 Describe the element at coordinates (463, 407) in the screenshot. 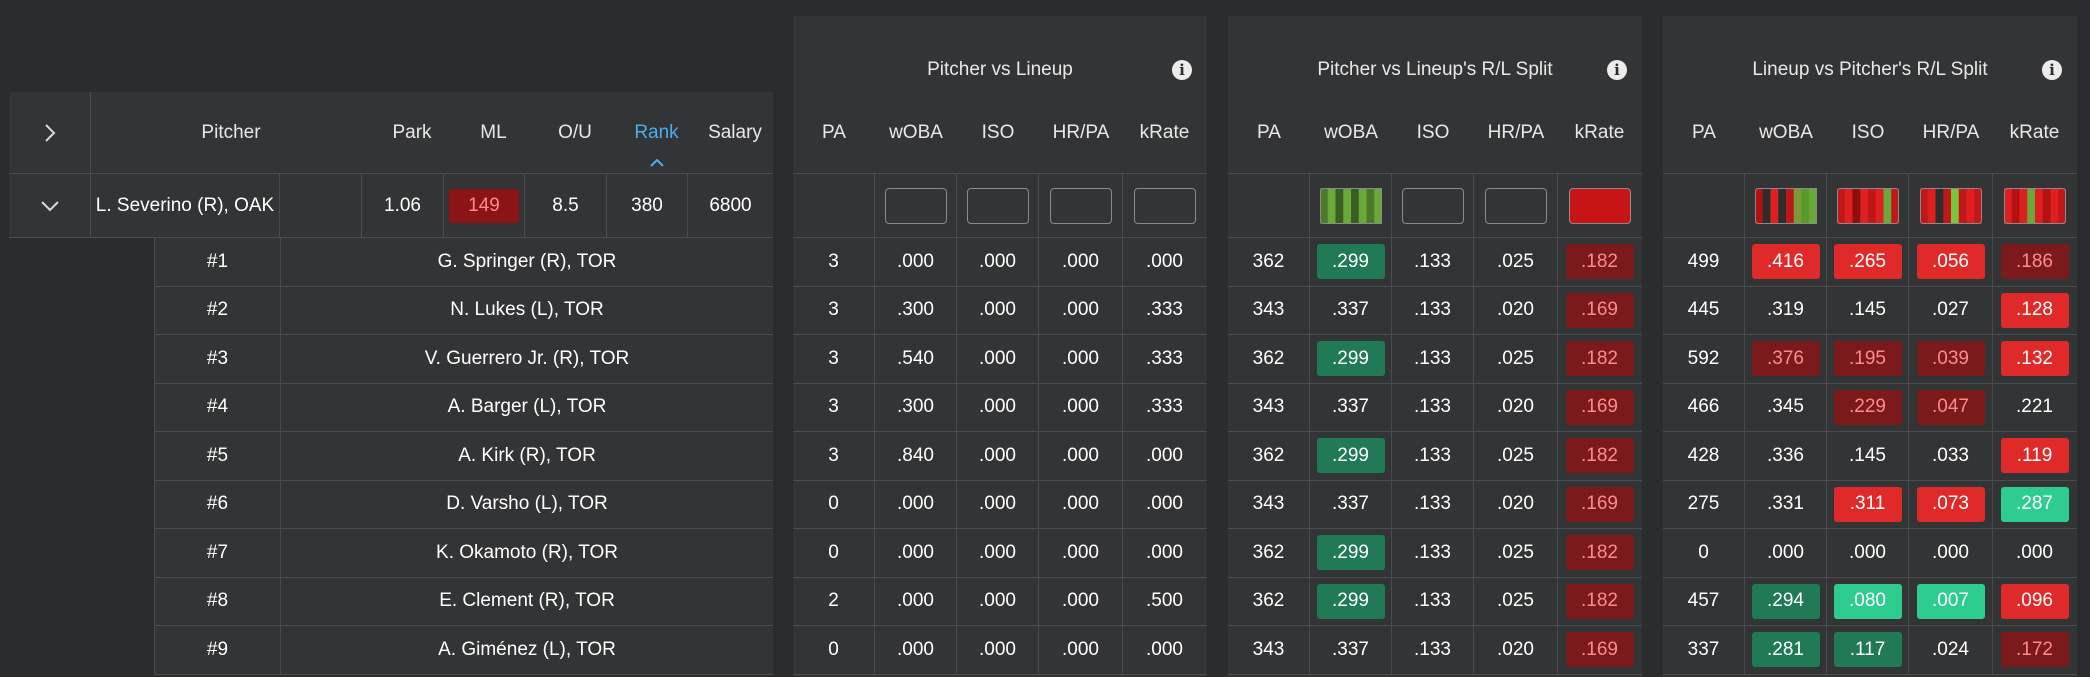

I see `lineup-row: #4 A. Barger (L), TOR` at that location.